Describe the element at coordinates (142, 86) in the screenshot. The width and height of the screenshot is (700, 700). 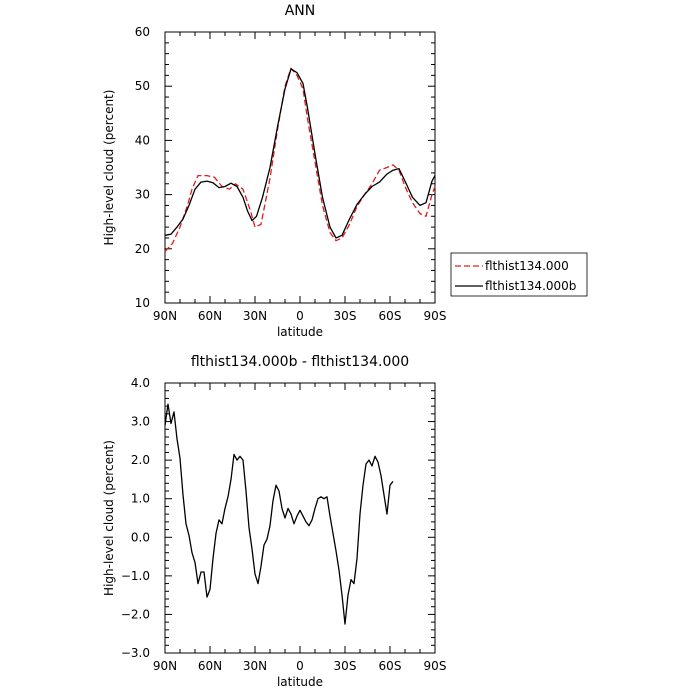
I see `y-tick-label: 50` at that location.